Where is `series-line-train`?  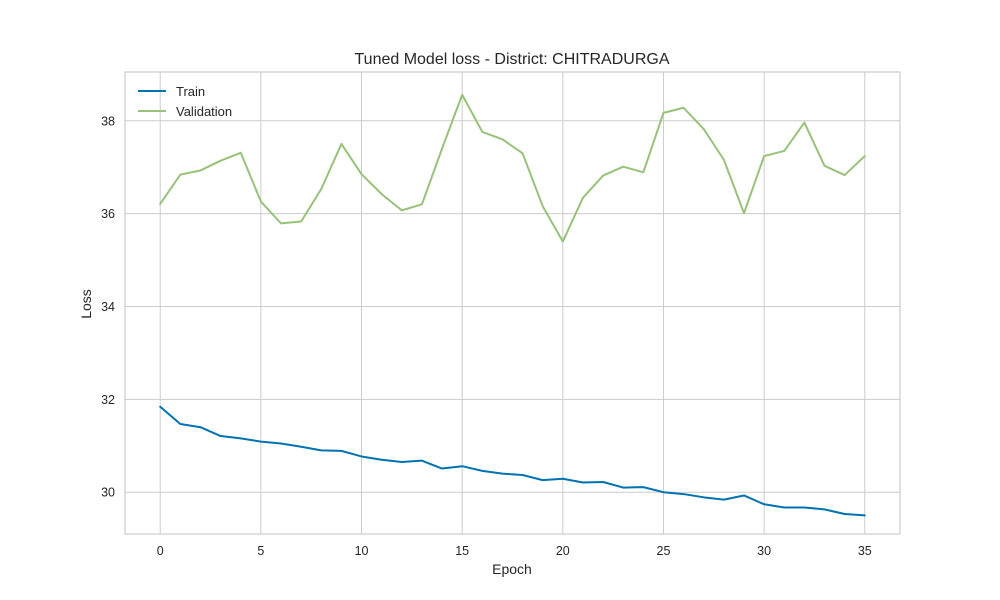 series-line-train is located at coordinates (512, 461).